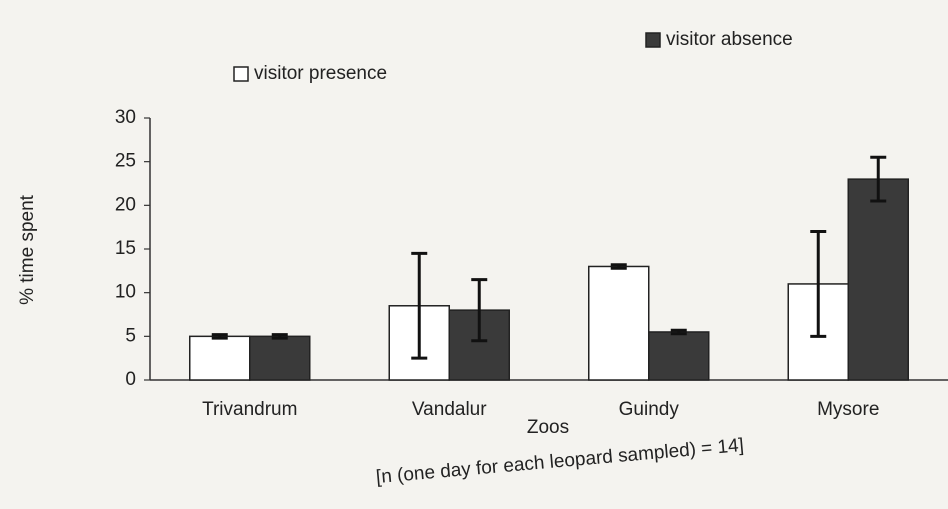 The width and height of the screenshot is (948, 509). I want to click on y-tick-label: 25, so click(125, 161).